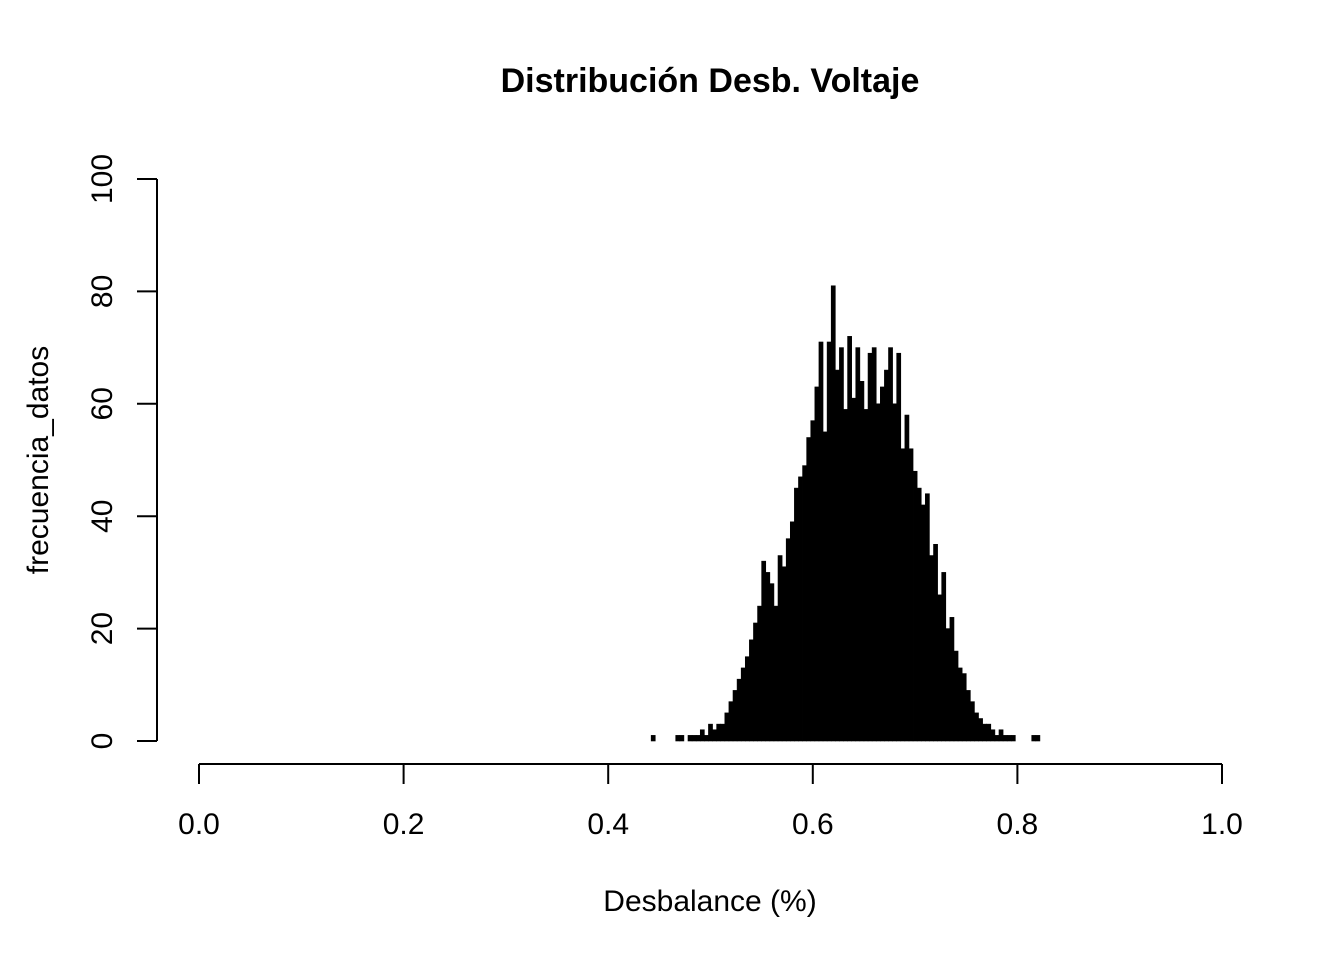 The height and width of the screenshot is (960, 1344). What do you see at coordinates (709, 901) in the screenshot?
I see `x-axis-label: Desbalance (%)` at bounding box center [709, 901].